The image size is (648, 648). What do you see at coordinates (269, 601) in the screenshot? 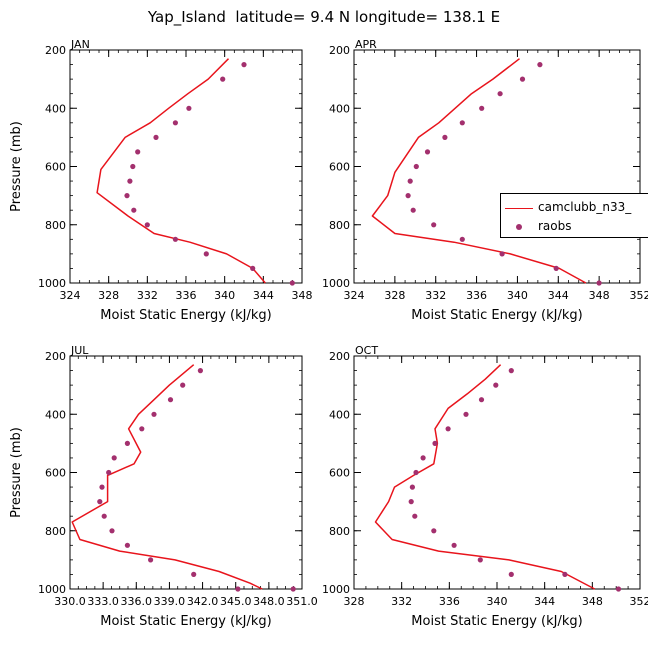
I see `x-tick-label: 348.0` at bounding box center [269, 601].